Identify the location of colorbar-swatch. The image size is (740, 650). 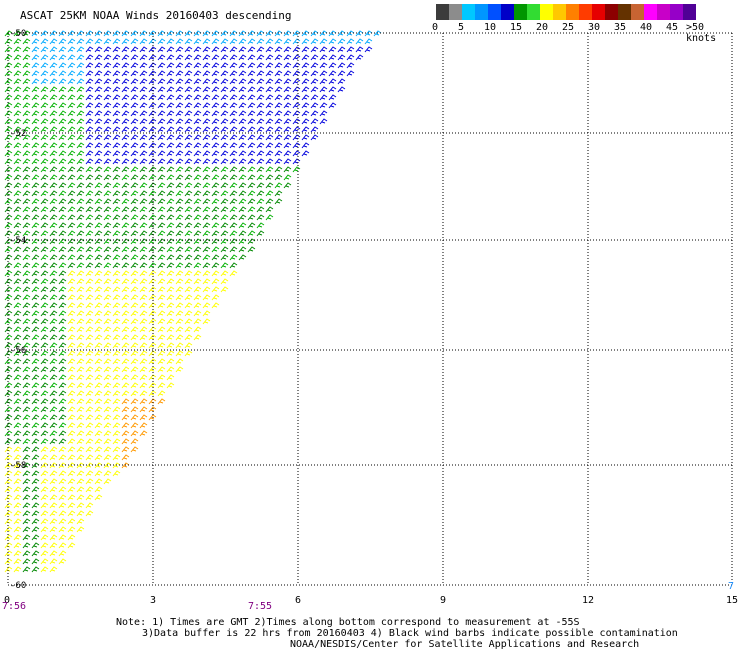
(599, 12).